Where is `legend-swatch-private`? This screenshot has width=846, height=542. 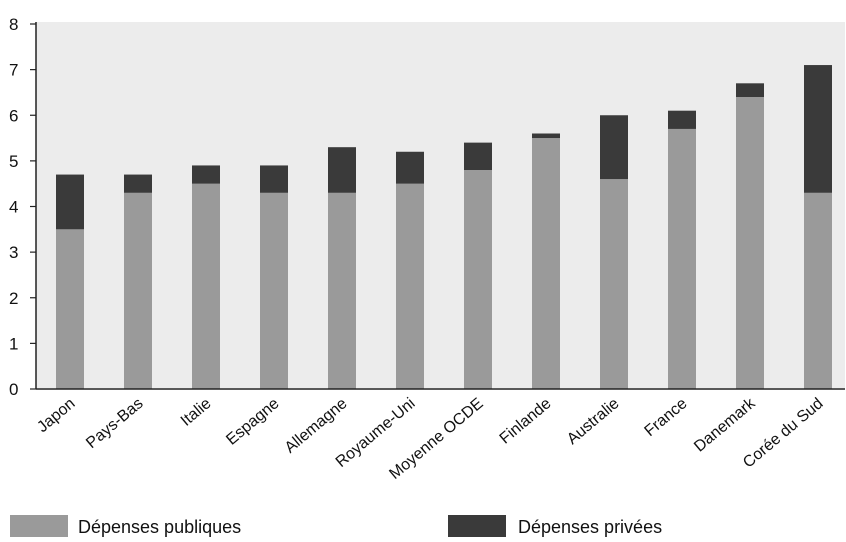 legend-swatch-private is located at coordinates (477, 526).